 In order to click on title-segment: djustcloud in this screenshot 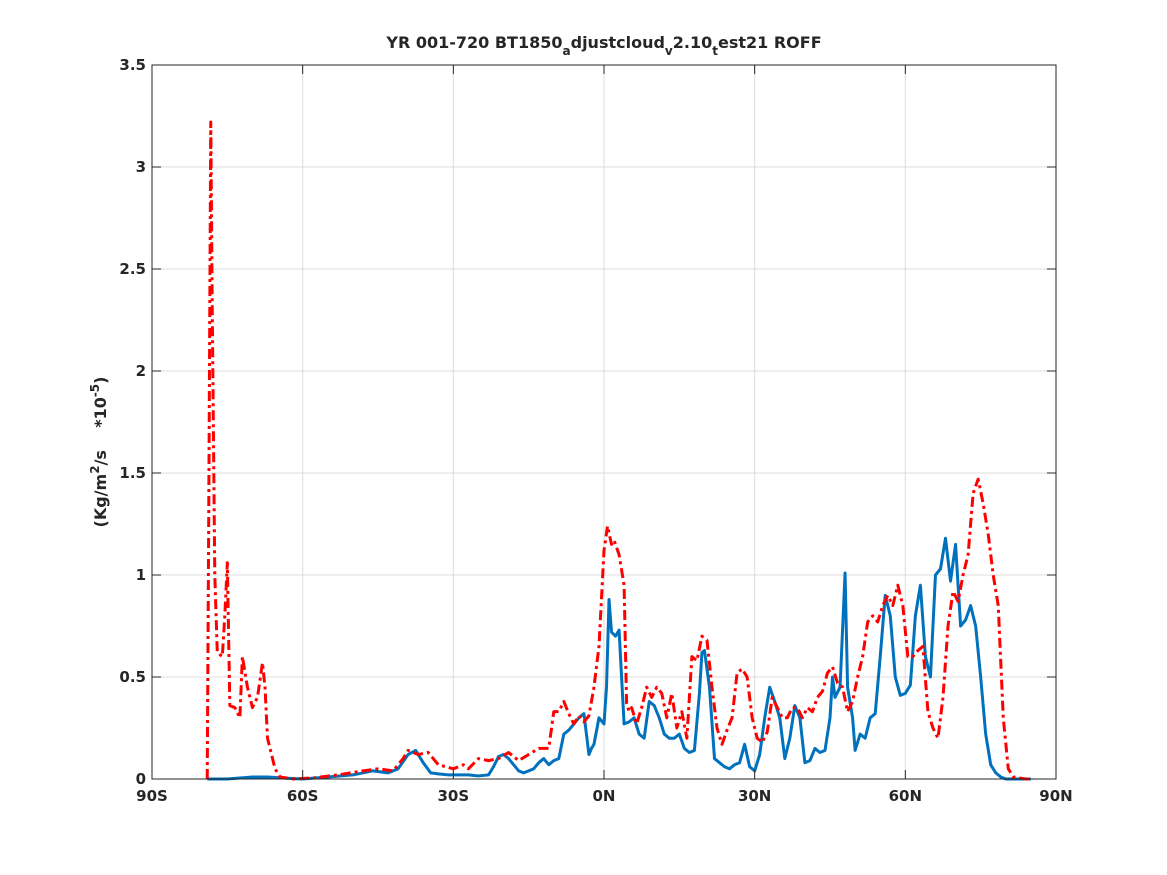, I will do `click(618, 42)`.